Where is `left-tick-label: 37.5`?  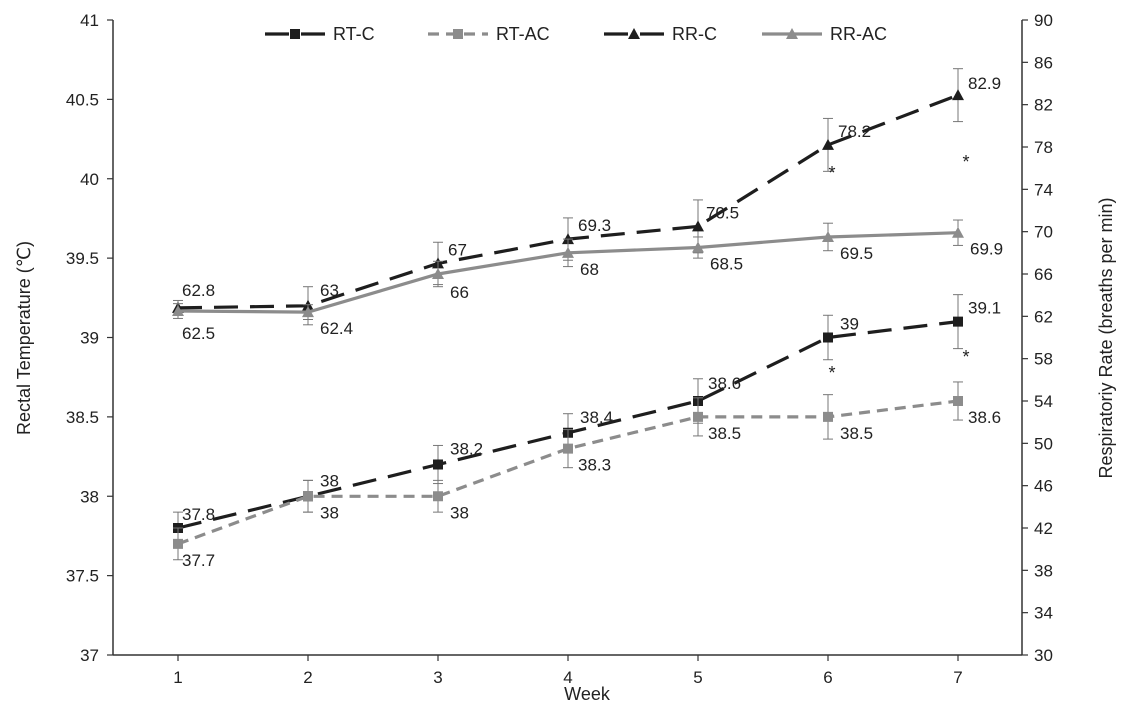
left-tick-label: 37.5 is located at coordinates (82, 576).